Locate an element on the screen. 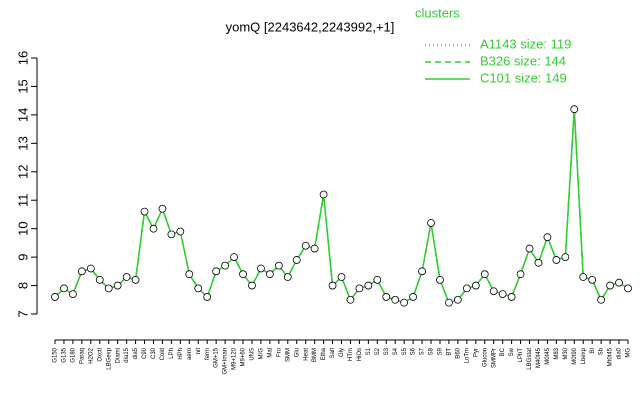 The width and height of the screenshot is (640, 405). x-tick-label: G150 is located at coordinates (56, 354).